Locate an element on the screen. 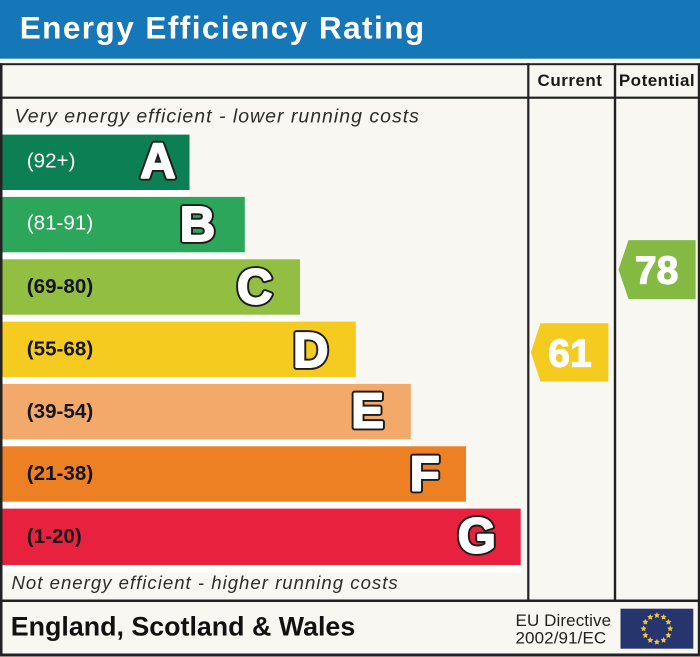 The height and width of the screenshot is (657, 700). svg-text: C is located at coordinates (254, 288).